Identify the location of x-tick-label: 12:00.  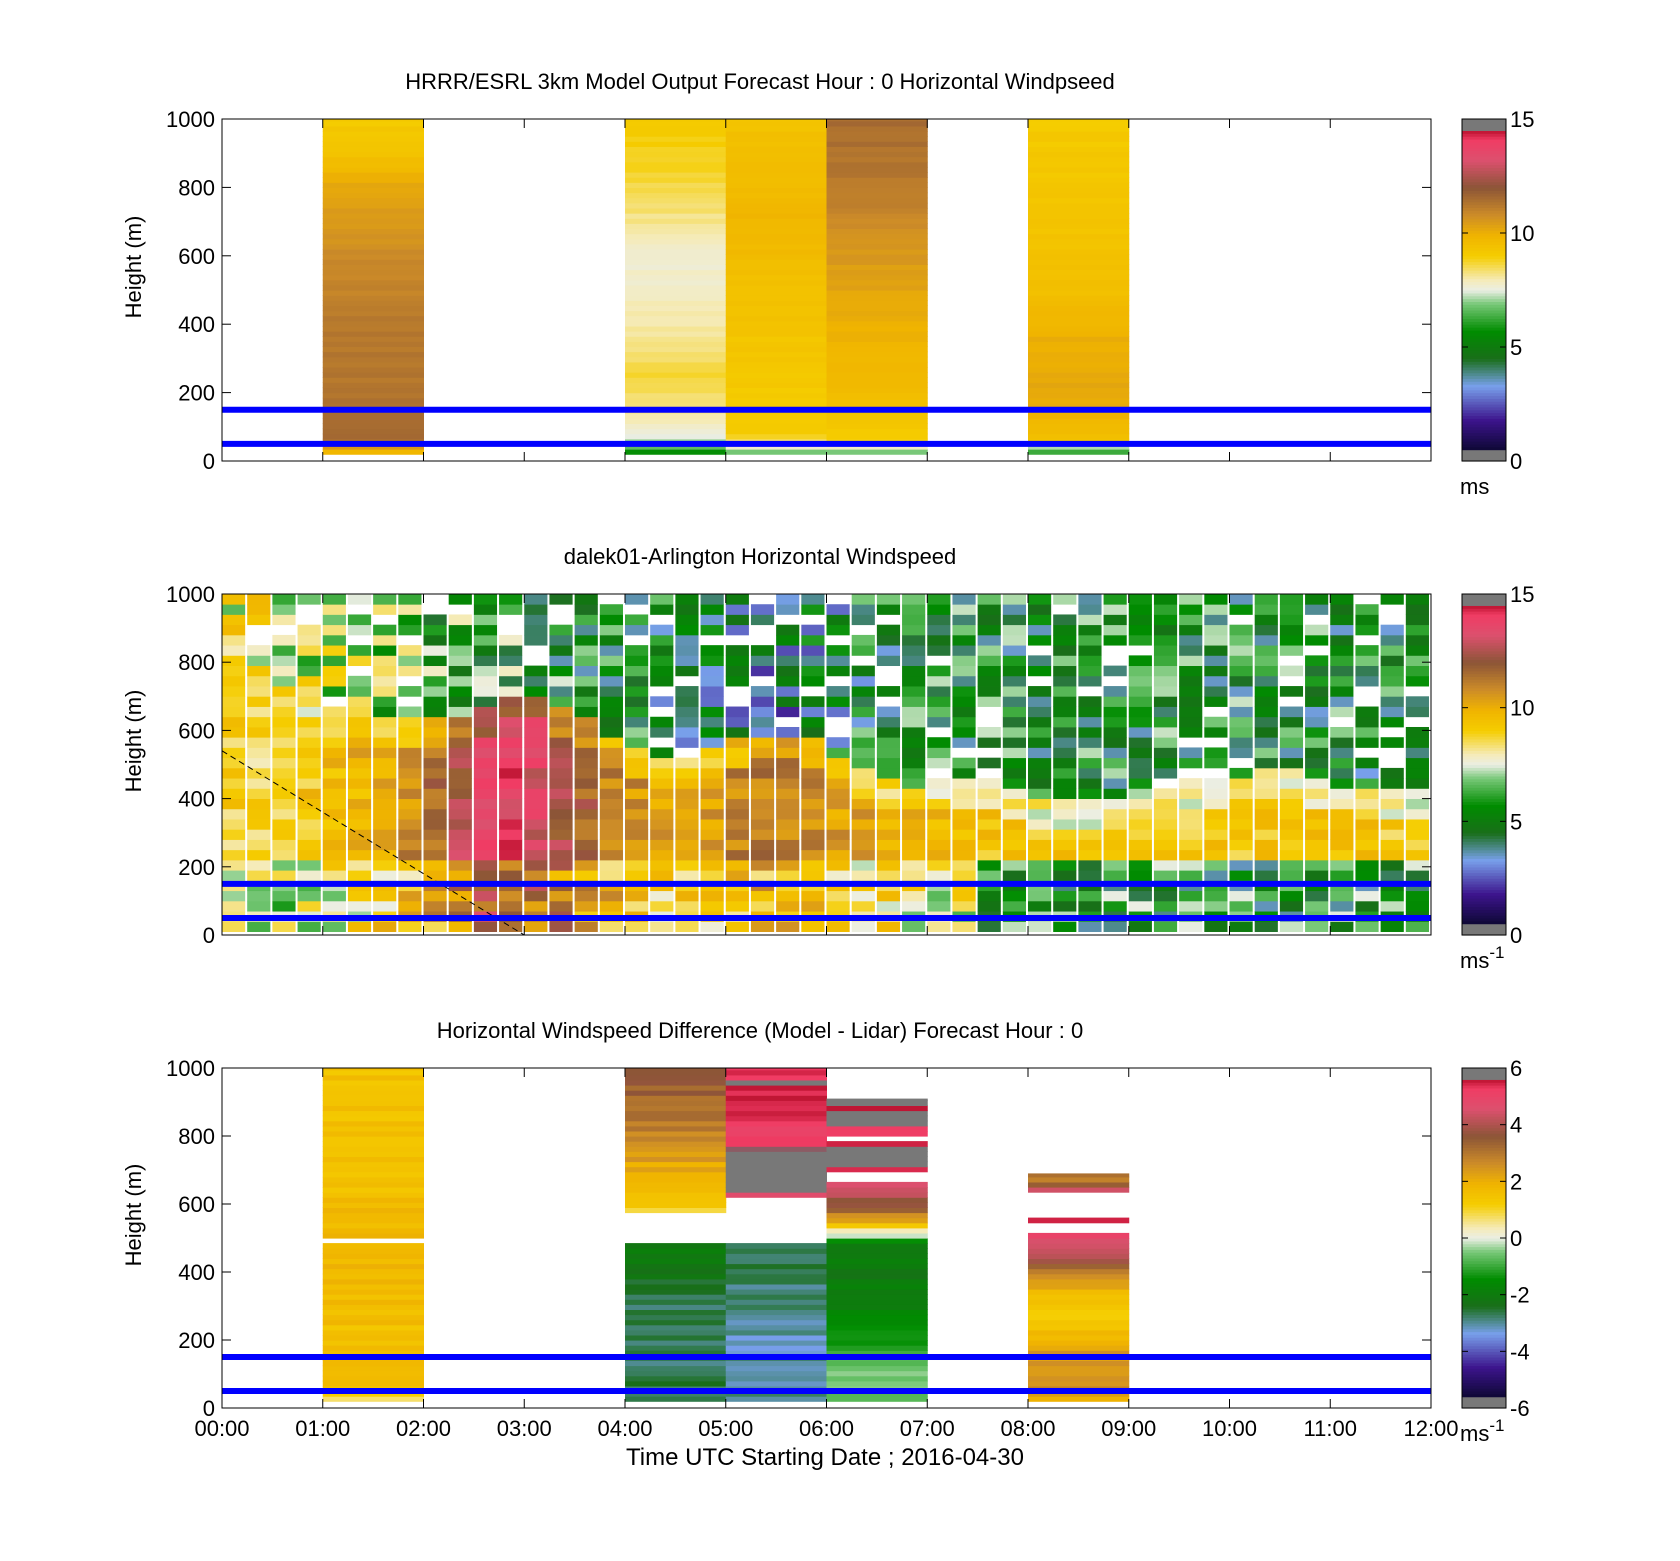
(1430, 1428).